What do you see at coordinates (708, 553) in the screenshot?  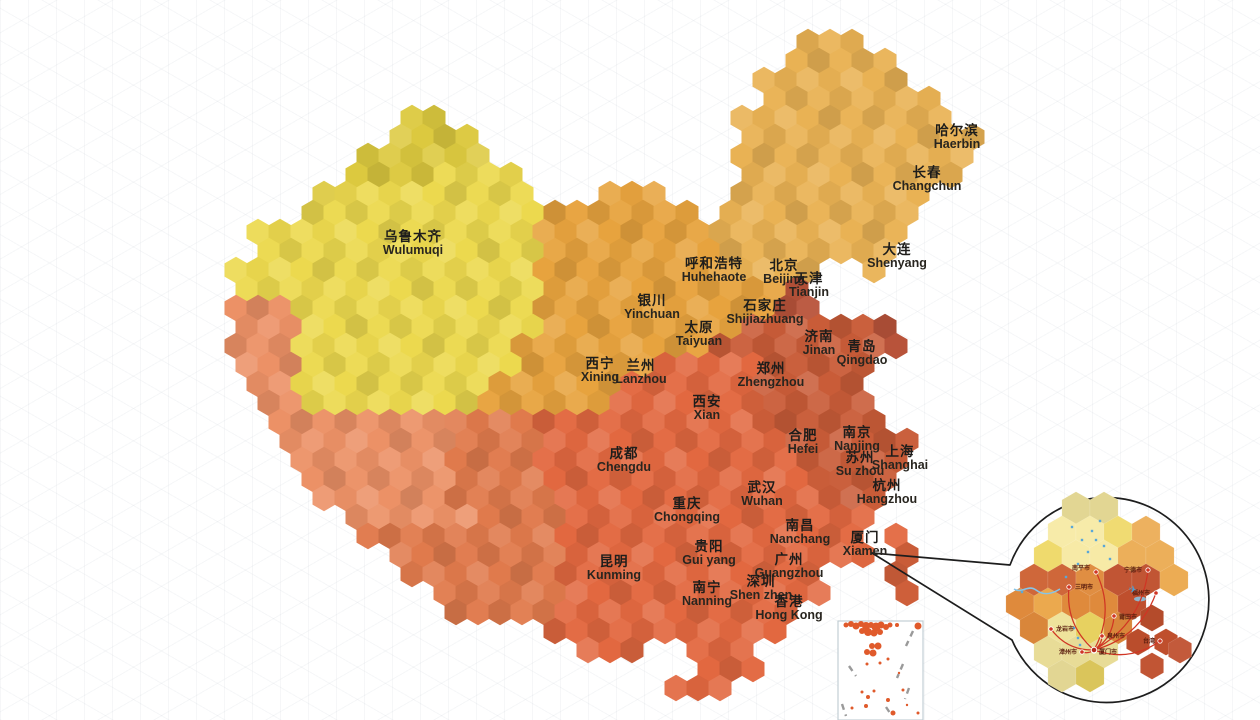 I see `city-marker-gui-yang: 贵阳 Gui yang` at bounding box center [708, 553].